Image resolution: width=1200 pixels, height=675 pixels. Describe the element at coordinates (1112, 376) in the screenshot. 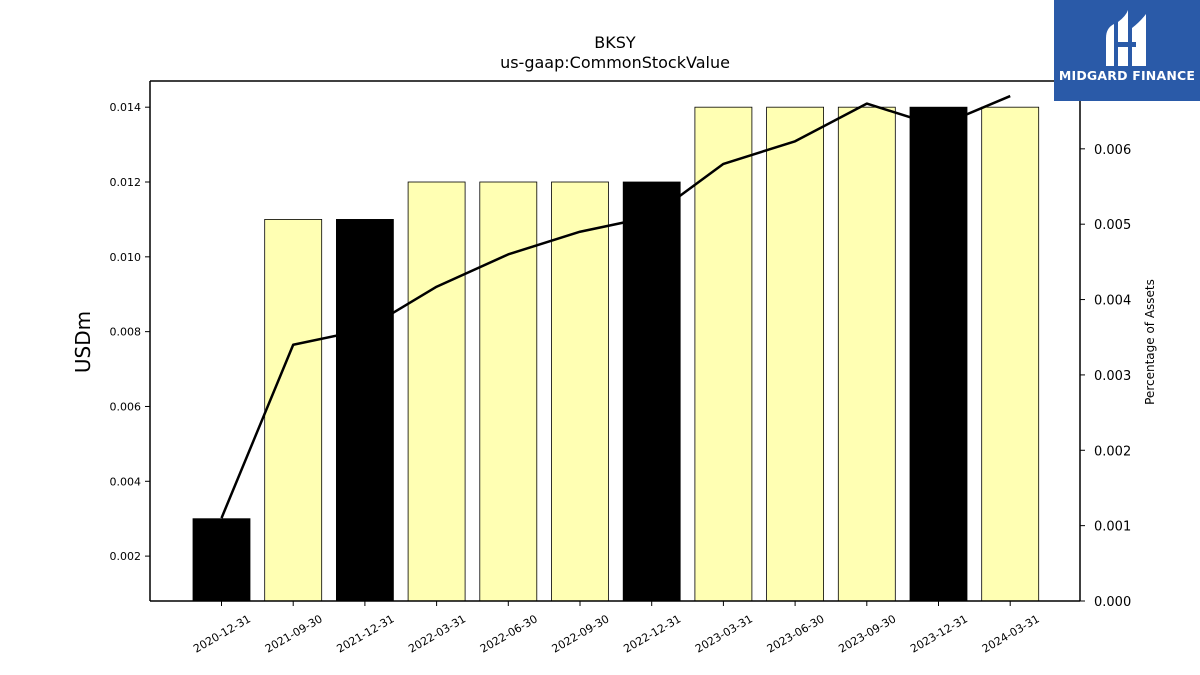

I see `y2-tick-label: 0.003` at that location.